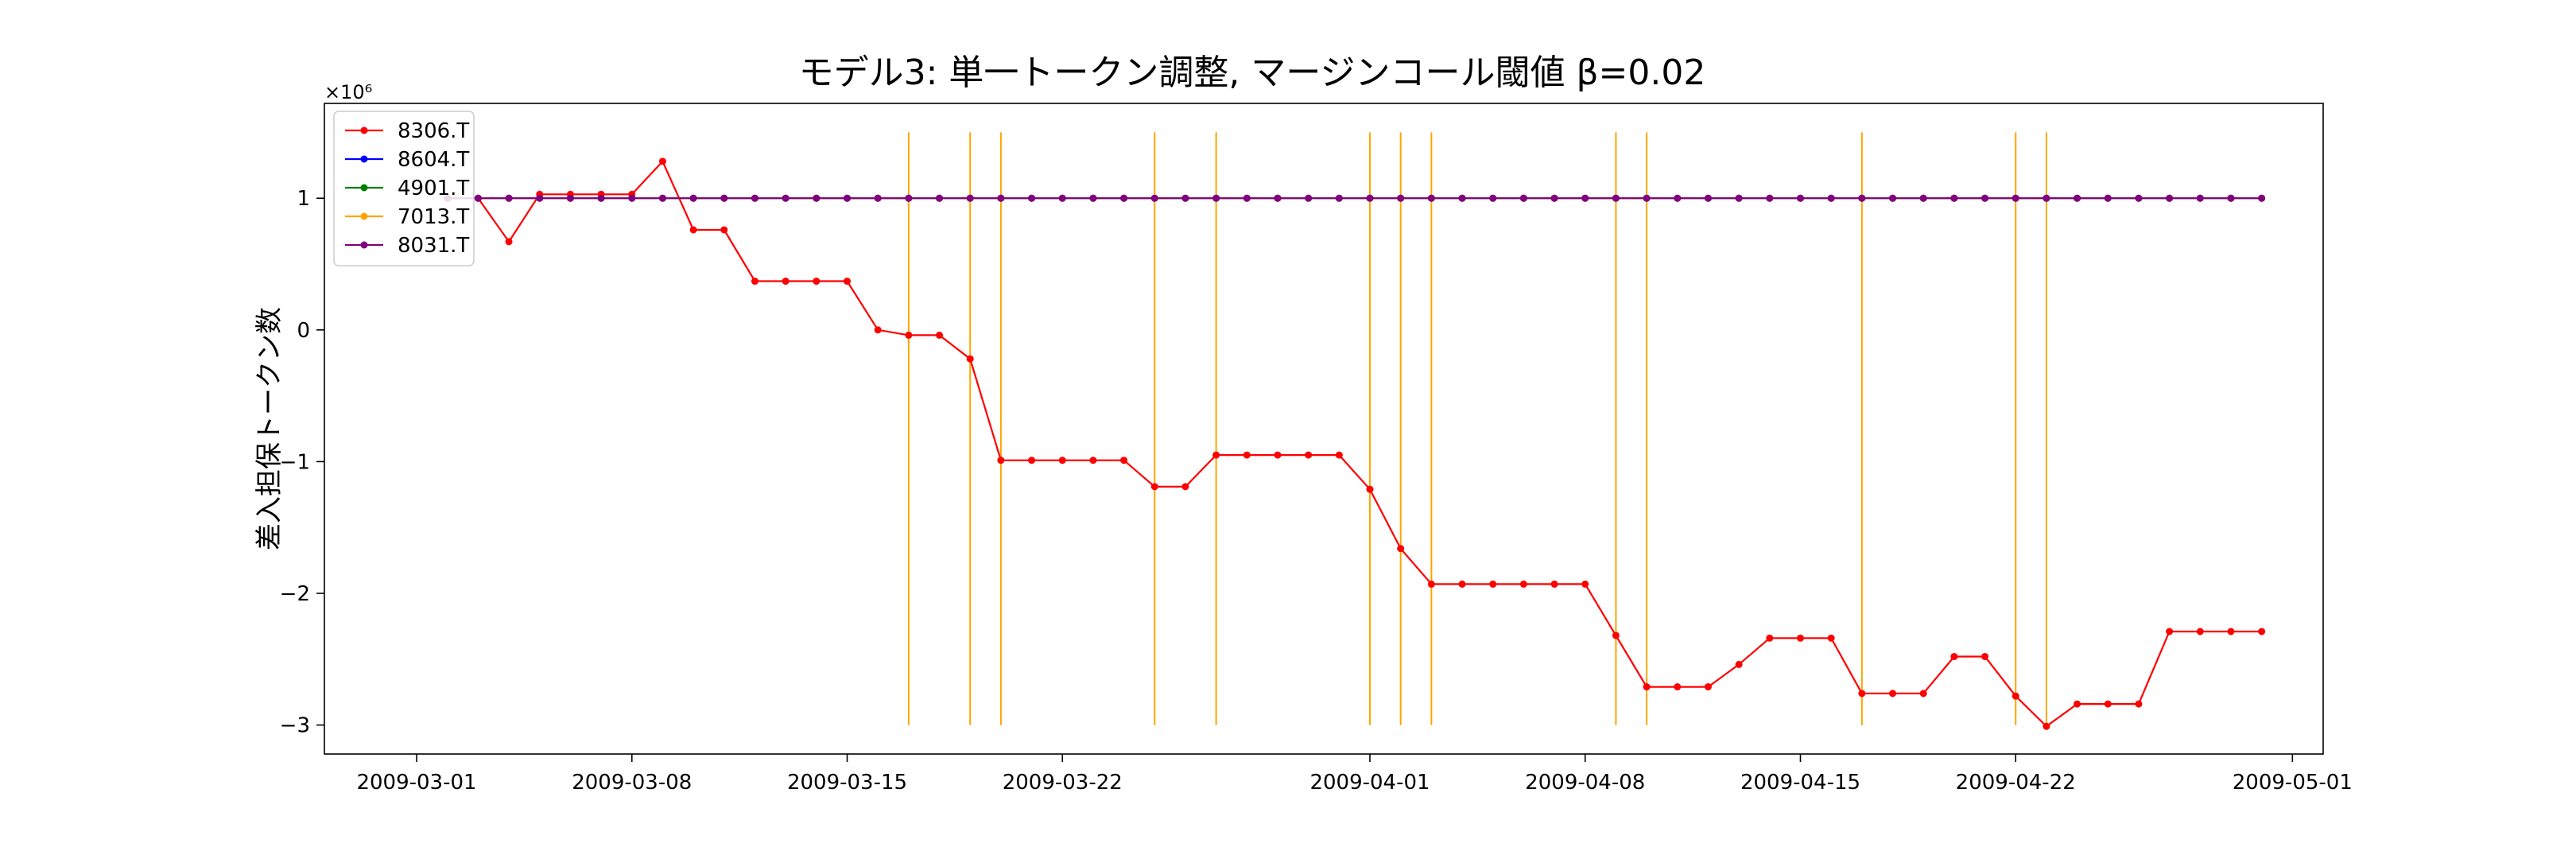 Image resolution: width=2576 pixels, height=859 pixels. I want to click on x-tick-label: 2009-05-01, so click(2293, 783).